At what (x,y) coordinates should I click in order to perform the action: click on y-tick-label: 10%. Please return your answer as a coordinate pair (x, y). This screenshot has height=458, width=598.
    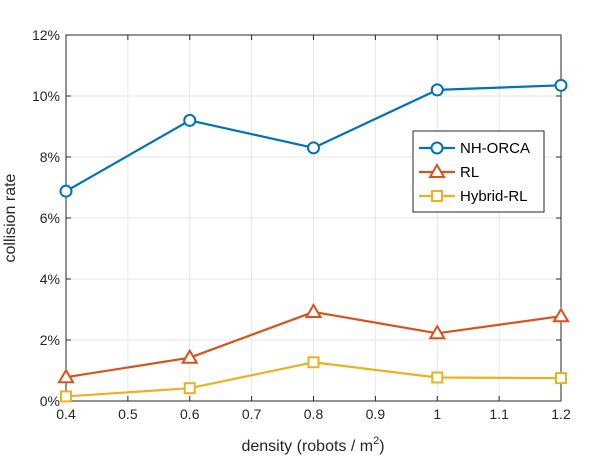
    Looking at the image, I should click on (46, 96).